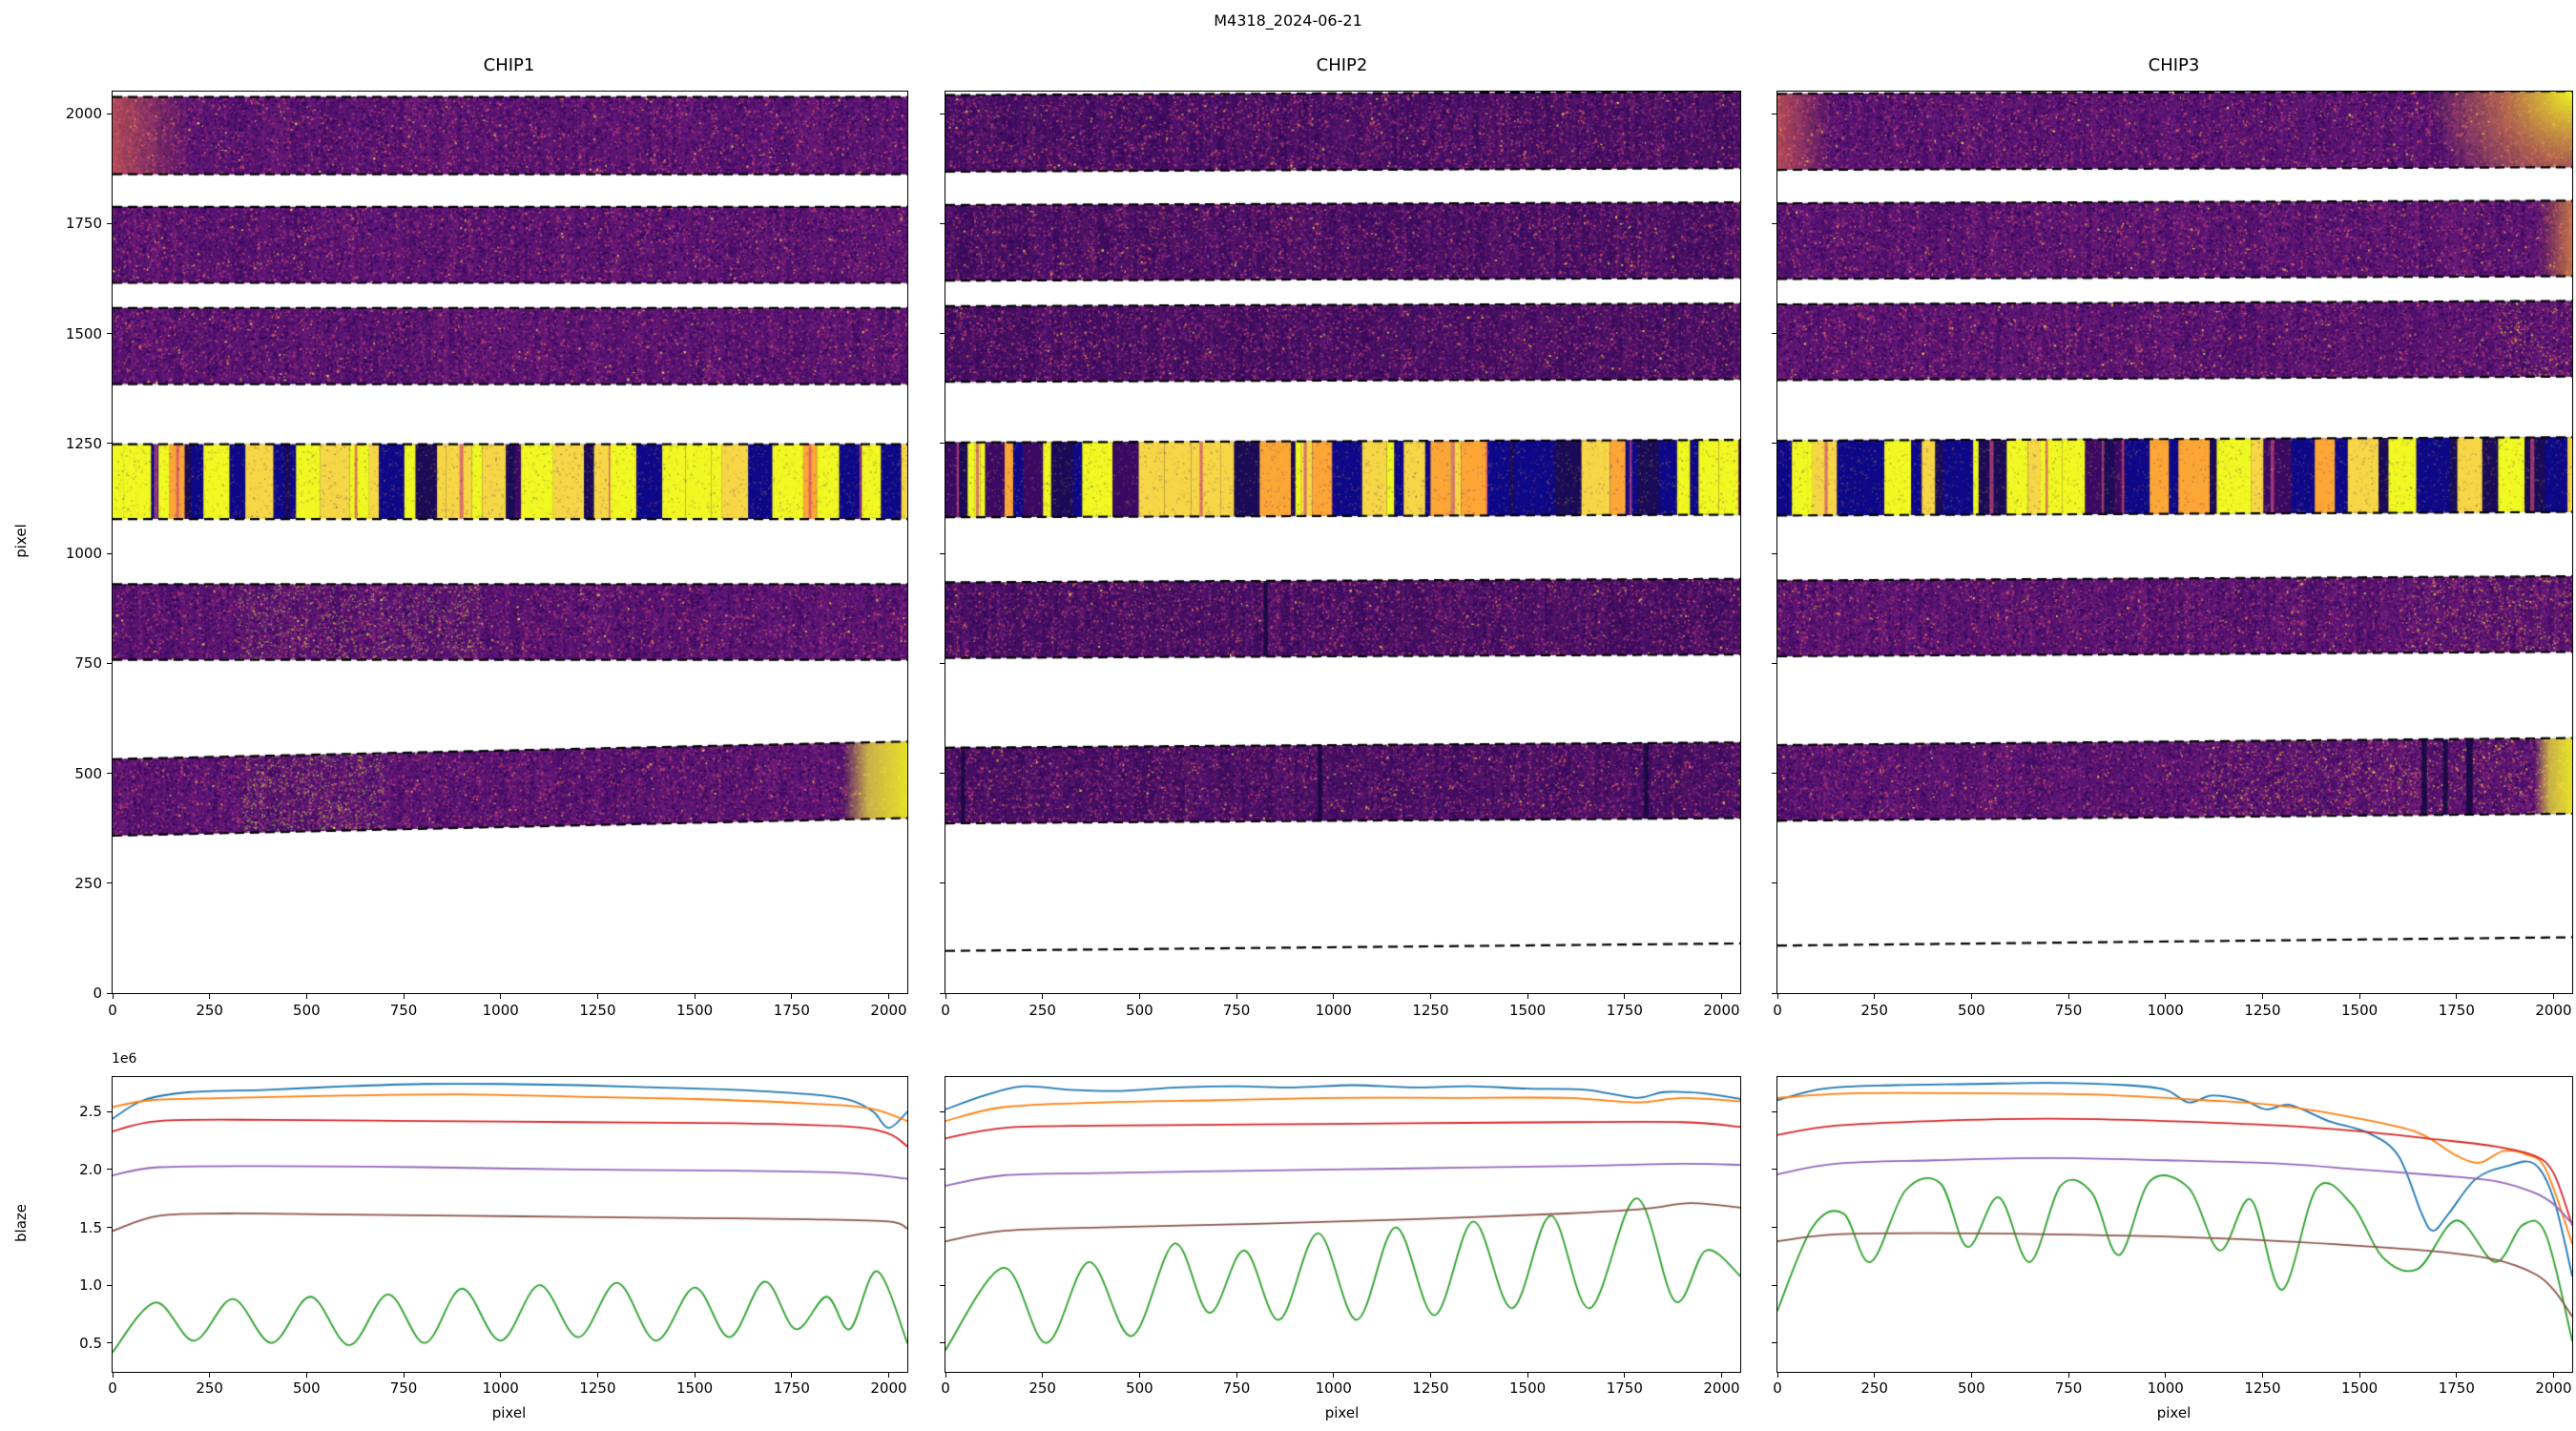  I want to click on detector-x-tick-label: 500, so click(307, 1010).